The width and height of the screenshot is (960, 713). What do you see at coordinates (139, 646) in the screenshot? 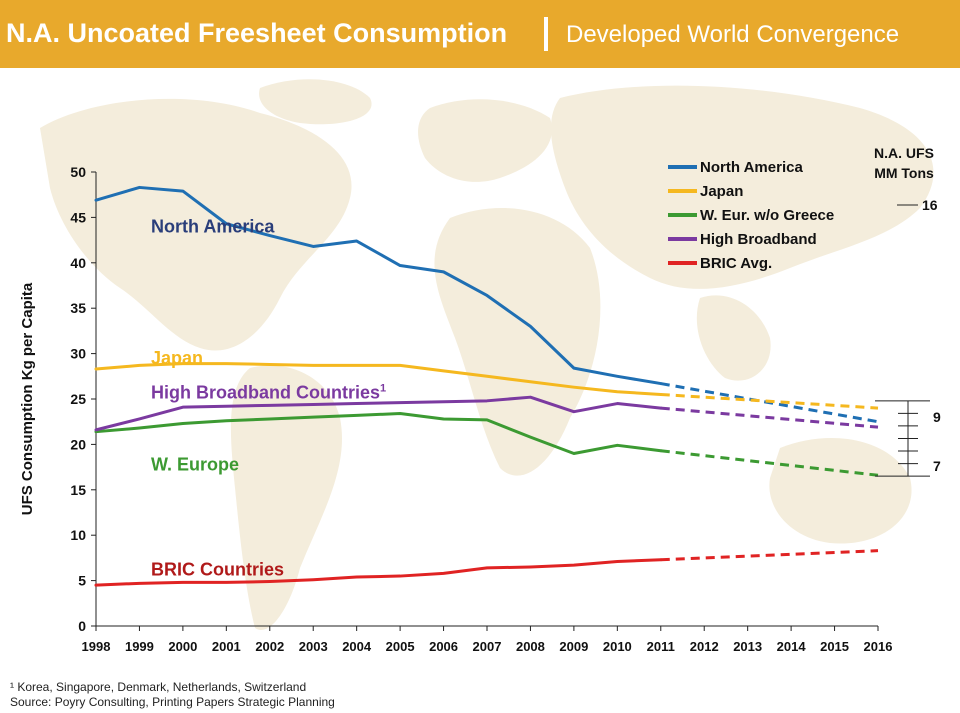
I see `x-tick-label-1999: 1999` at bounding box center [139, 646].